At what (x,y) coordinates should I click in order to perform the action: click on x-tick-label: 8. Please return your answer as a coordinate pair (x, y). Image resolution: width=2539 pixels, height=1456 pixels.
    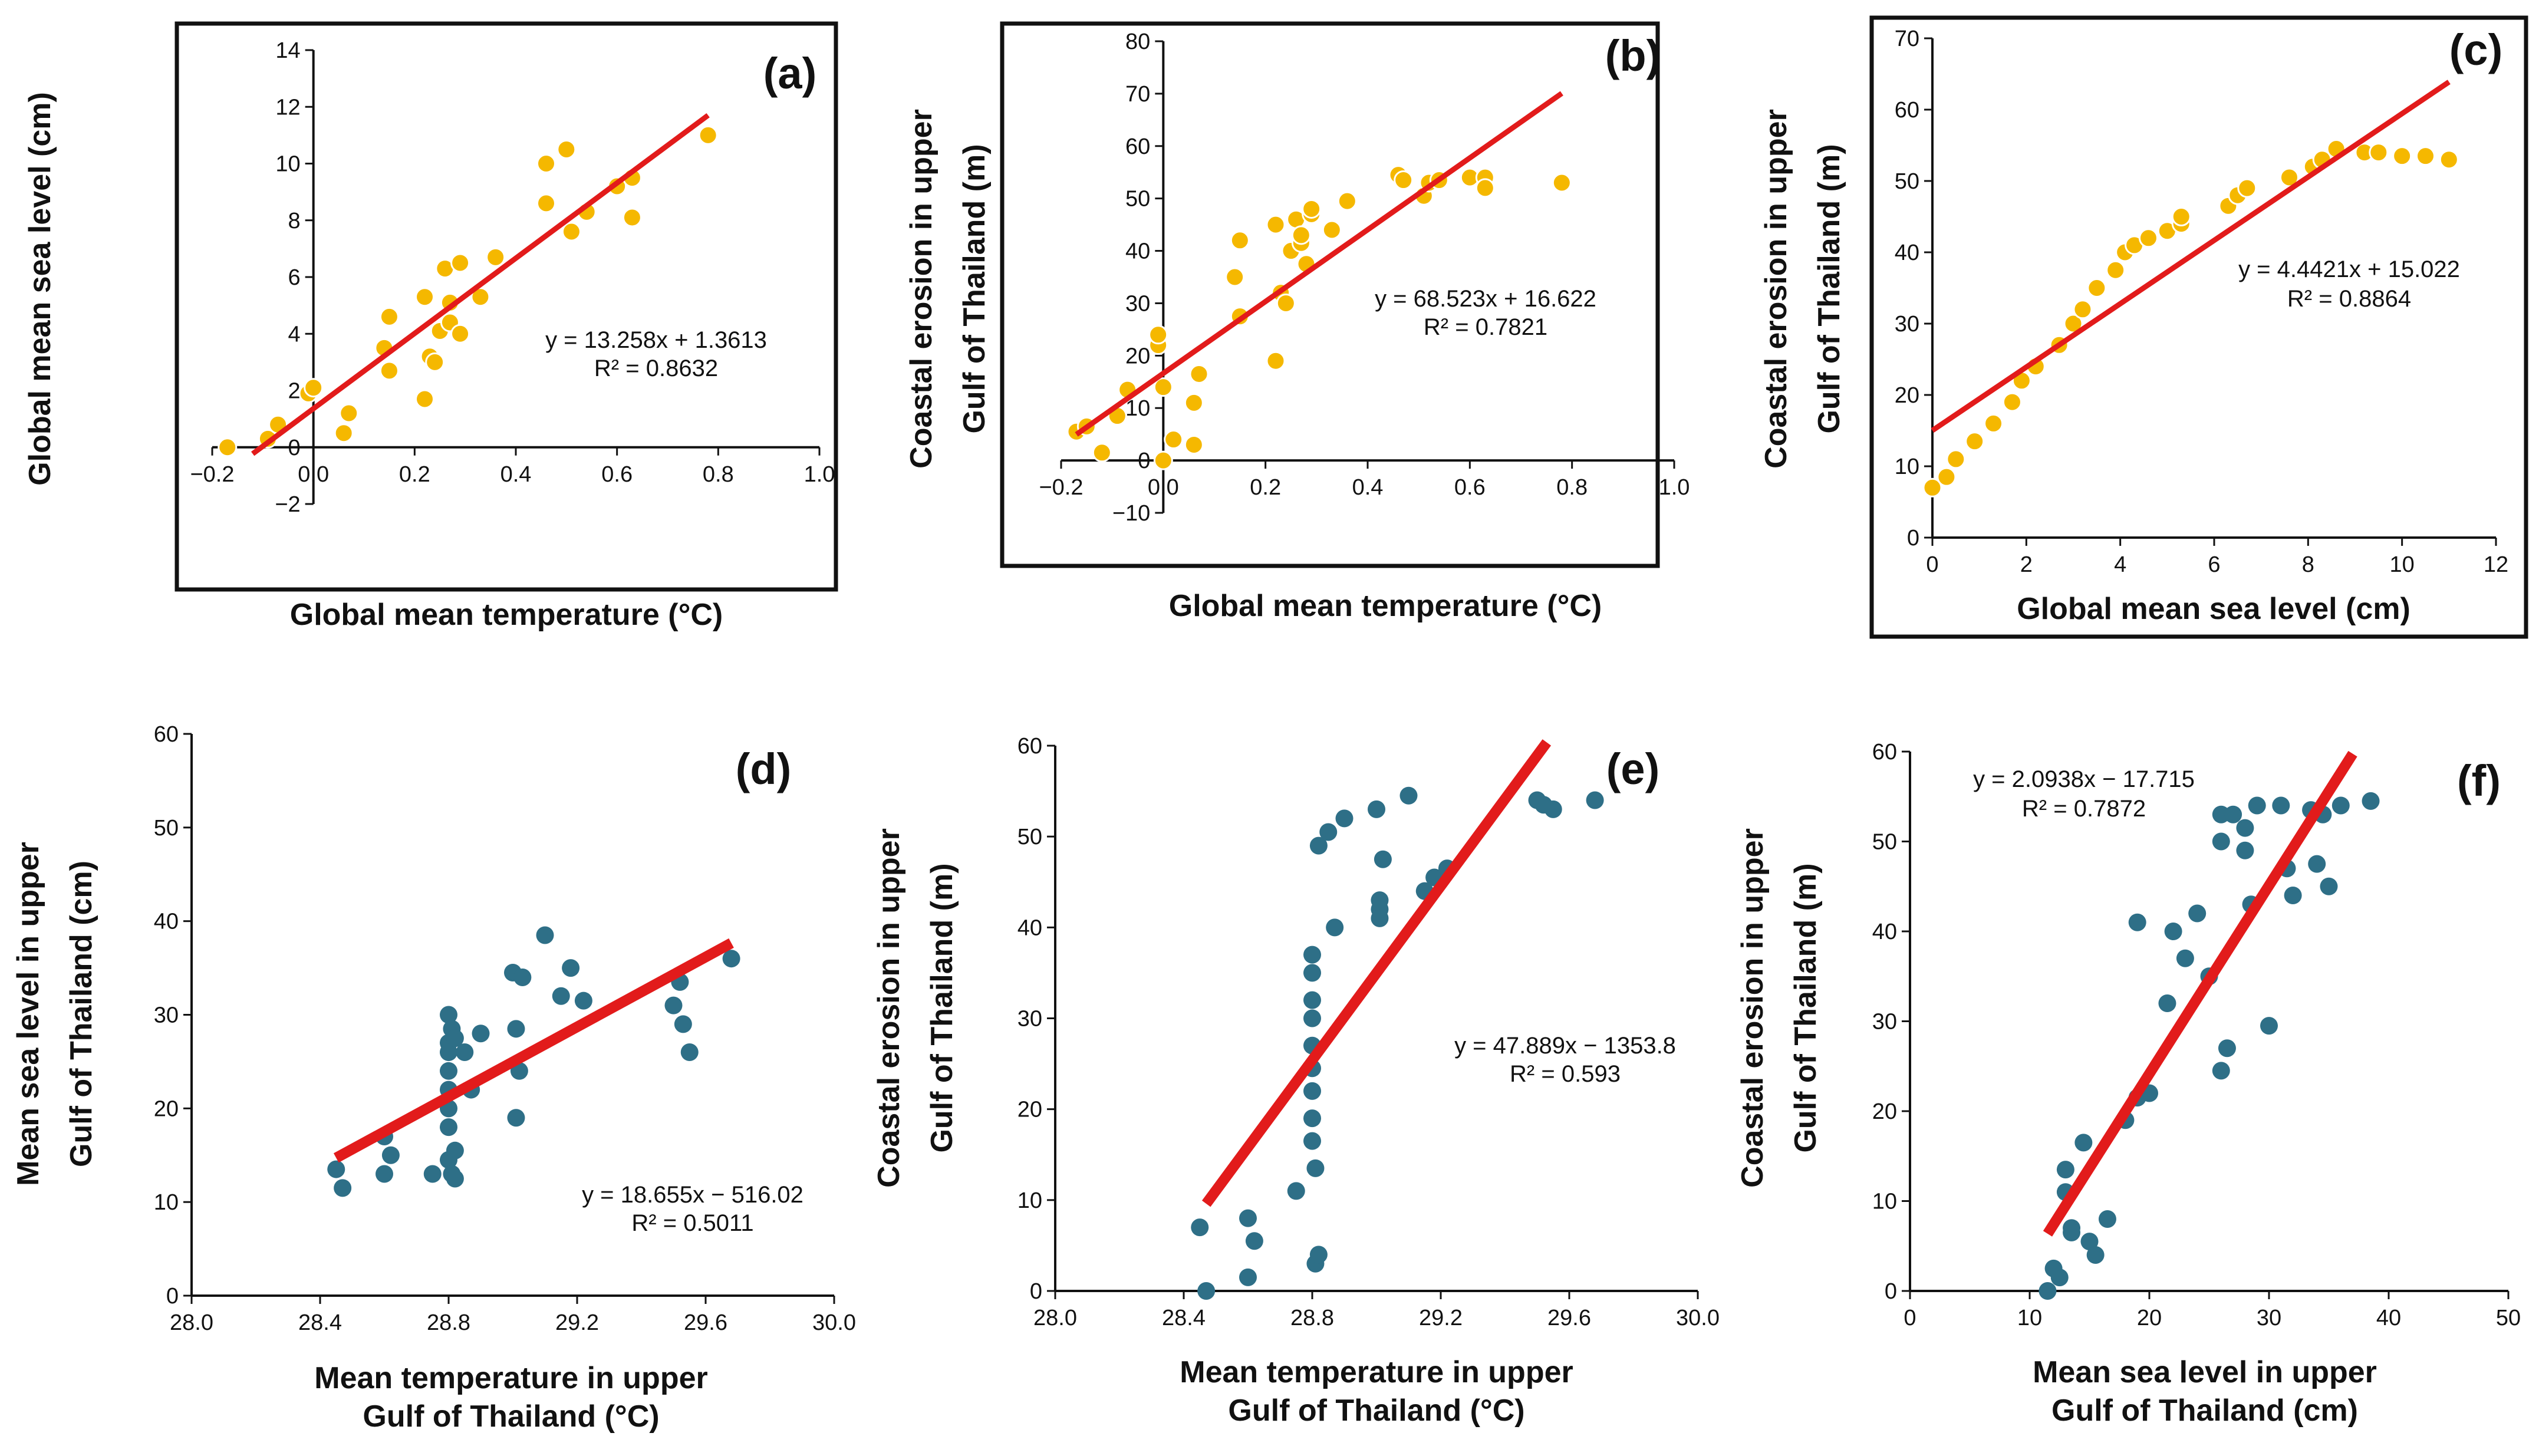
    Looking at the image, I should click on (2308, 564).